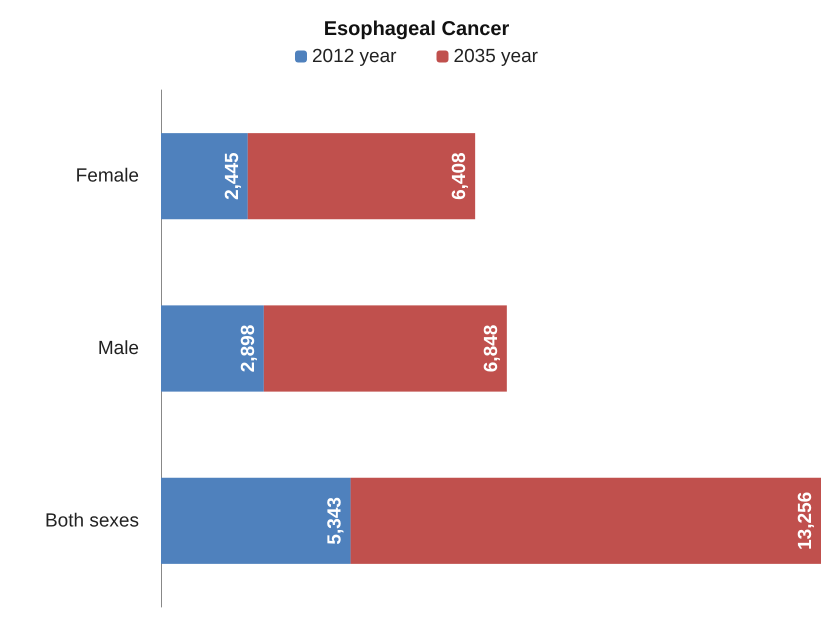  I want to click on data-label: 6,848, so click(491, 348).